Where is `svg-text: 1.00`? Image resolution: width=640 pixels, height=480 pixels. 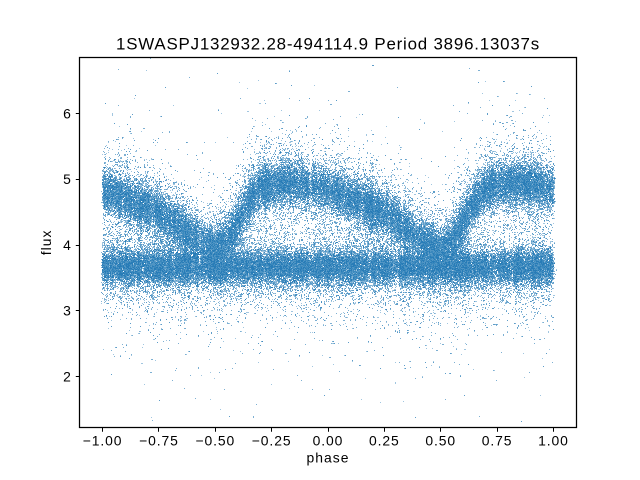
svg-text: 1.00 is located at coordinates (553, 441).